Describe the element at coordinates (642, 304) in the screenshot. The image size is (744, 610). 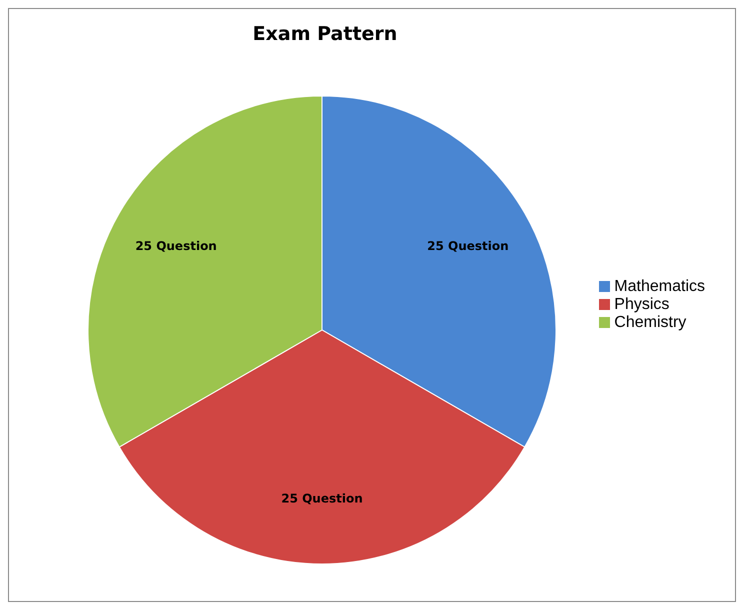
I see `legend-label: Physics` at that location.